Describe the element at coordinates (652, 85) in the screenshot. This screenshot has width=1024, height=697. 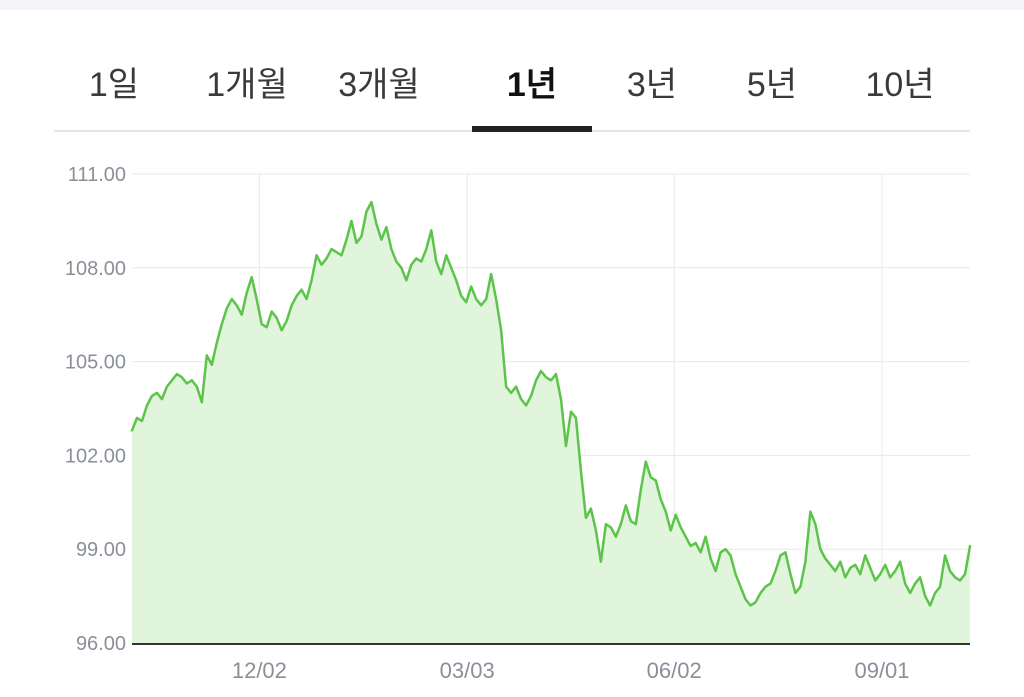
I see `tab-3y: 3년` at that location.